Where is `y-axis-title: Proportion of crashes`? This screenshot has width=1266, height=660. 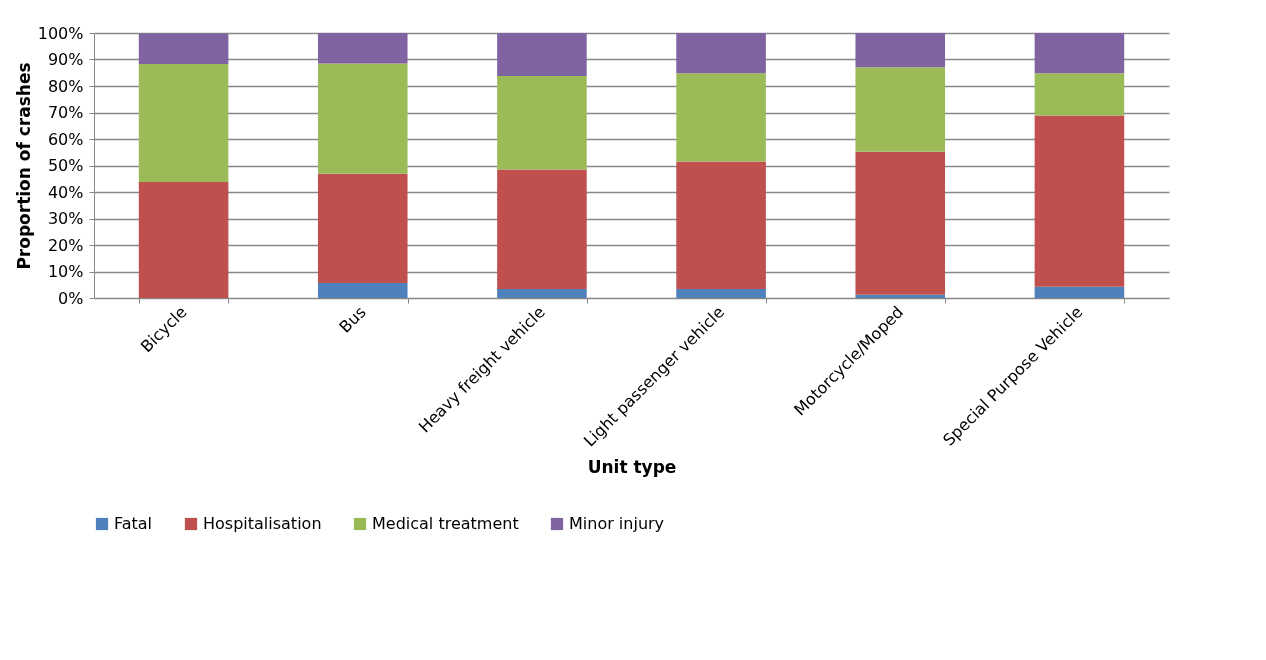
y-axis-title: Proportion of crashes is located at coordinates (23, 166).